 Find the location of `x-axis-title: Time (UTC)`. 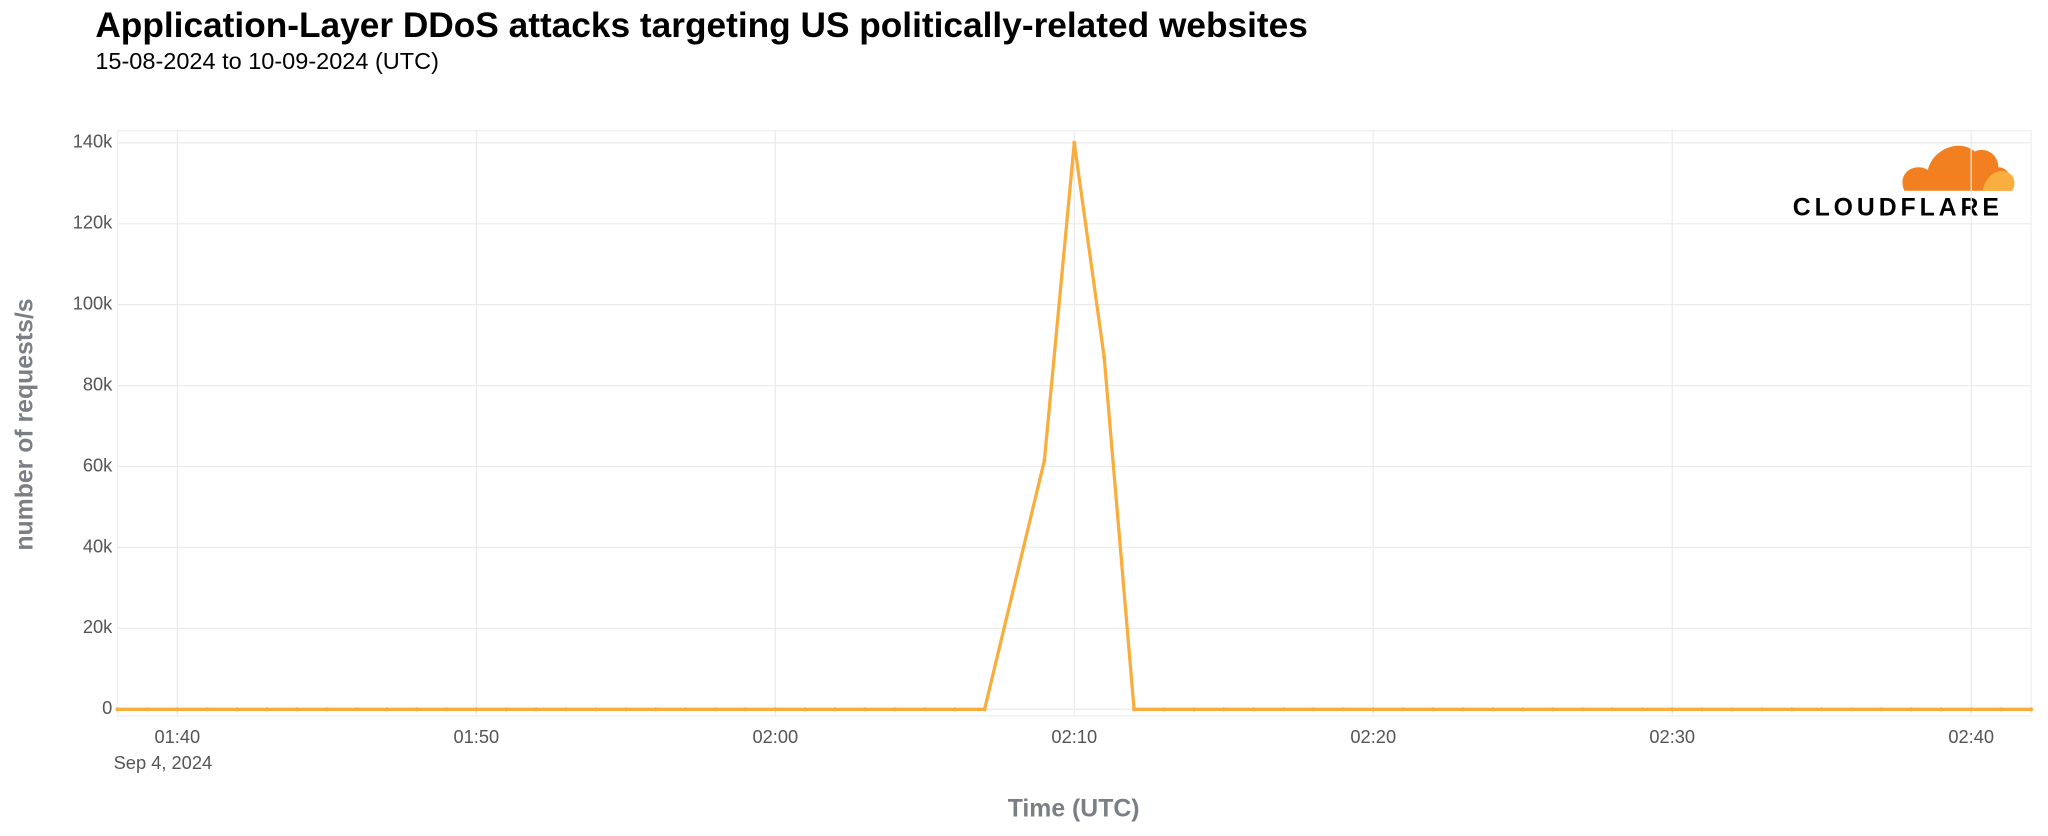

x-axis-title: Time (UTC) is located at coordinates (1074, 808).